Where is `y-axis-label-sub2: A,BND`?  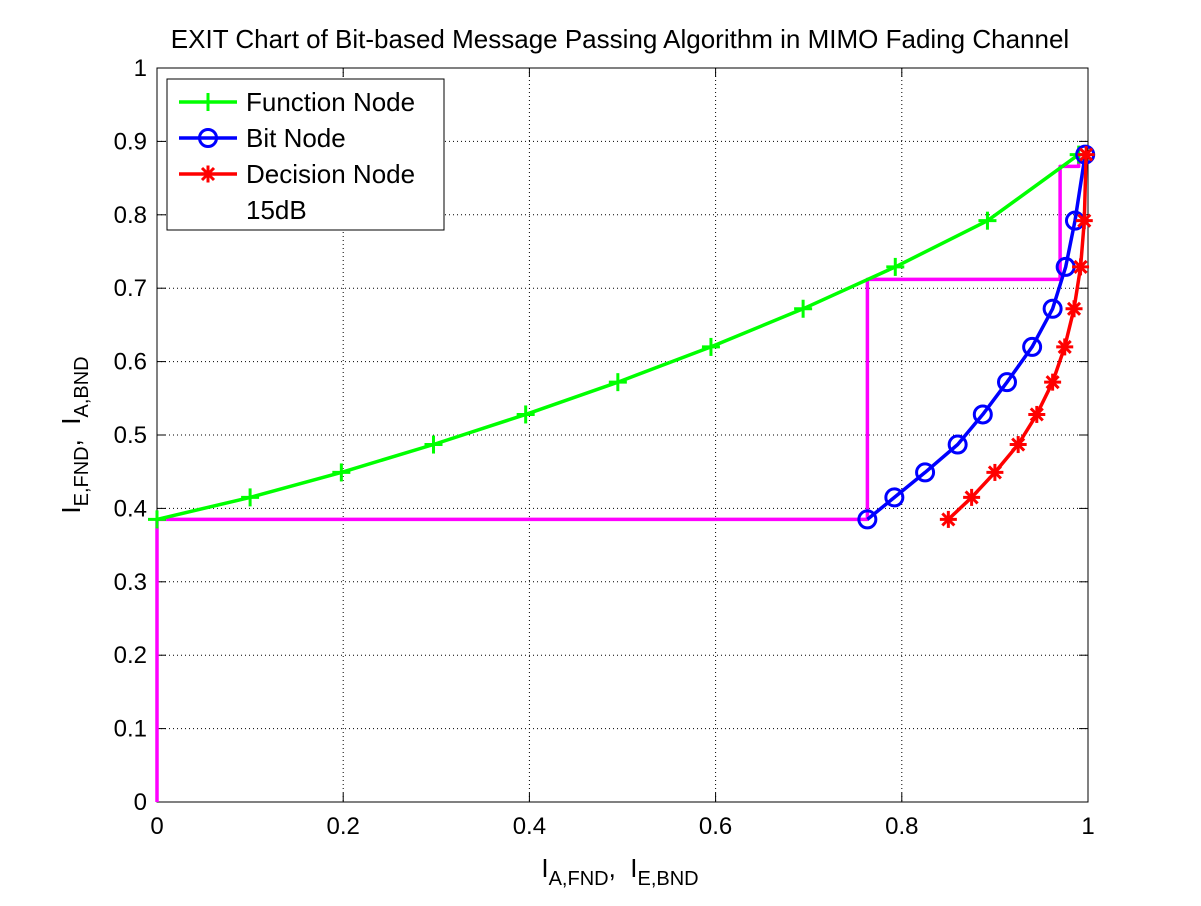
y-axis-label-sub2: A,BND is located at coordinates (82, 386).